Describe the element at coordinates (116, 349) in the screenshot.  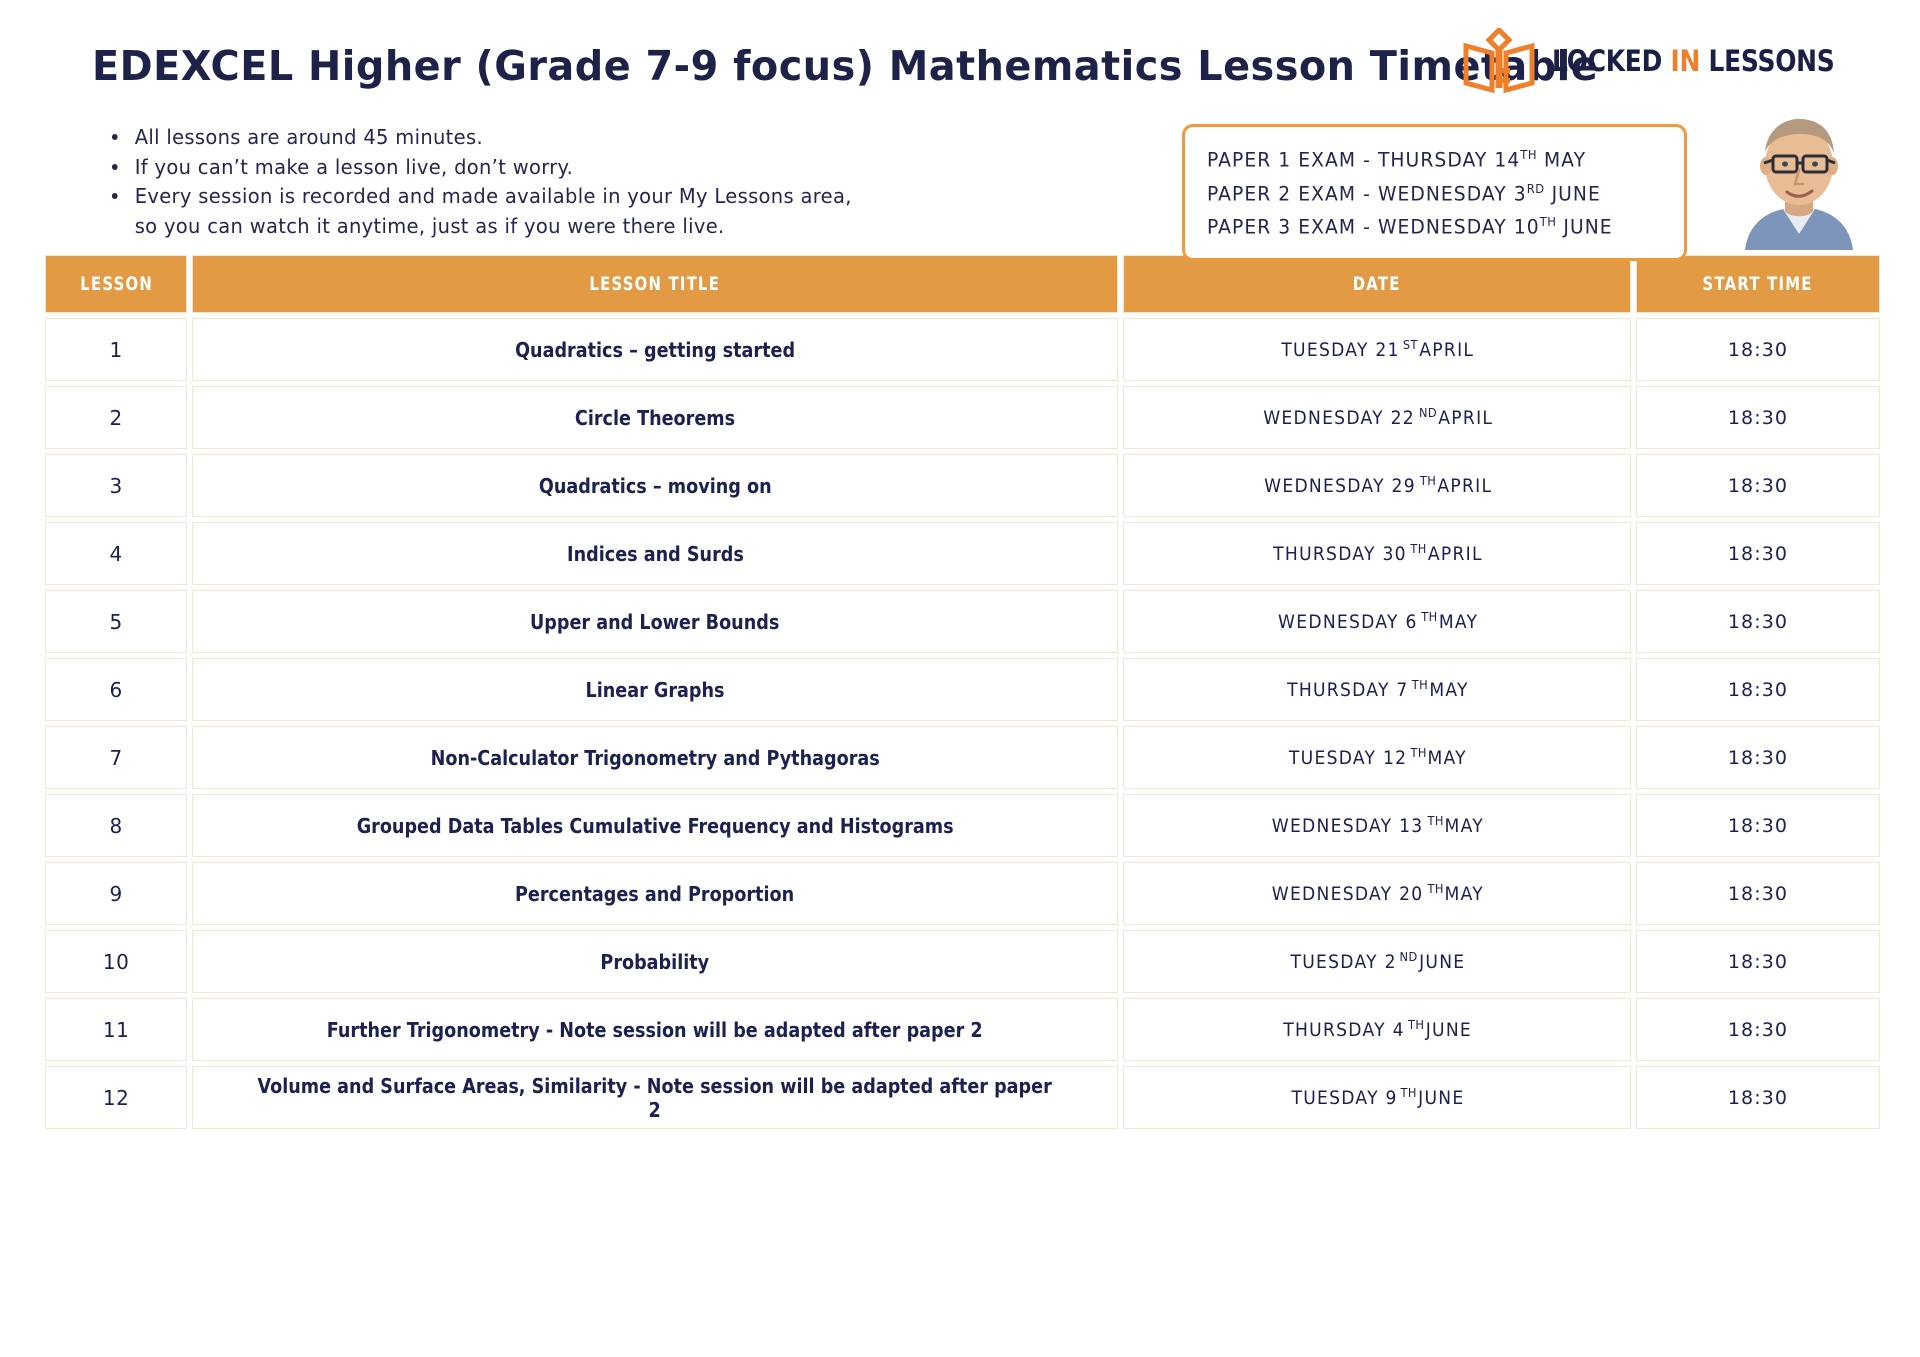
I see `cell-lesson-number: 1` at that location.